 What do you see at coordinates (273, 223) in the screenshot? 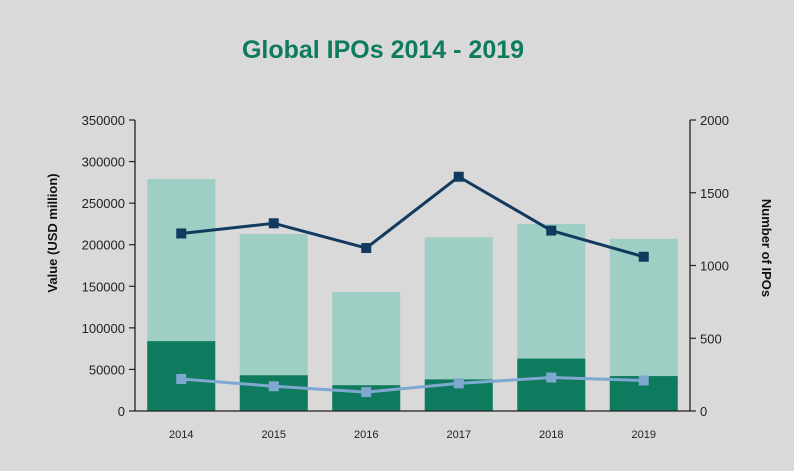
I see `point-s2-2015` at bounding box center [273, 223].